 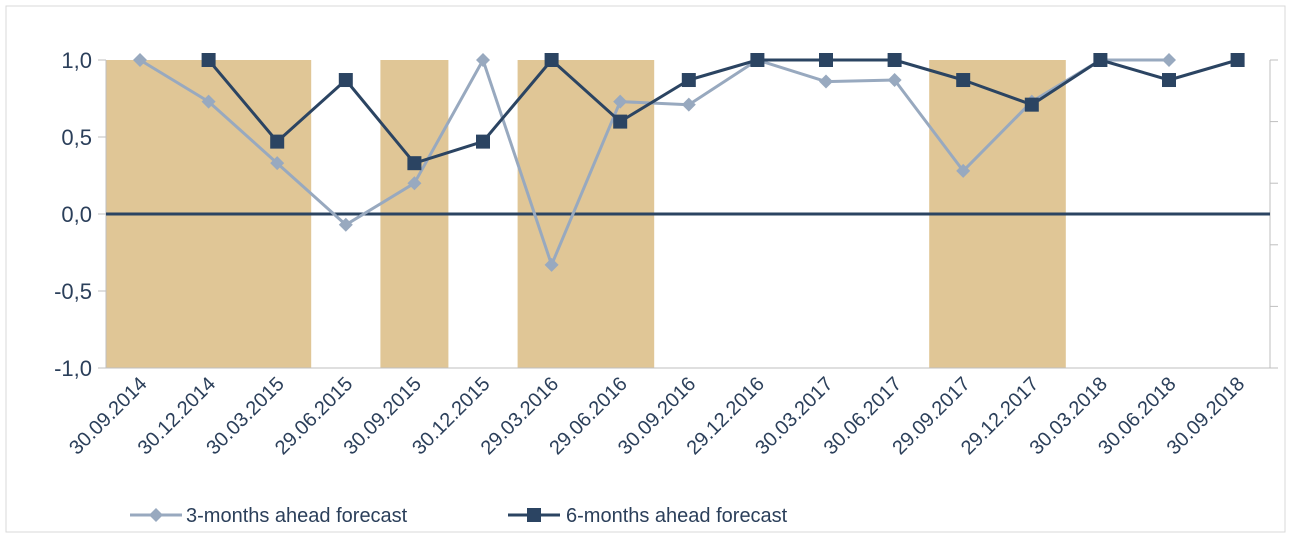 What do you see at coordinates (76, 137) in the screenshot?
I see `y-tick-label: 0,5` at bounding box center [76, 137].